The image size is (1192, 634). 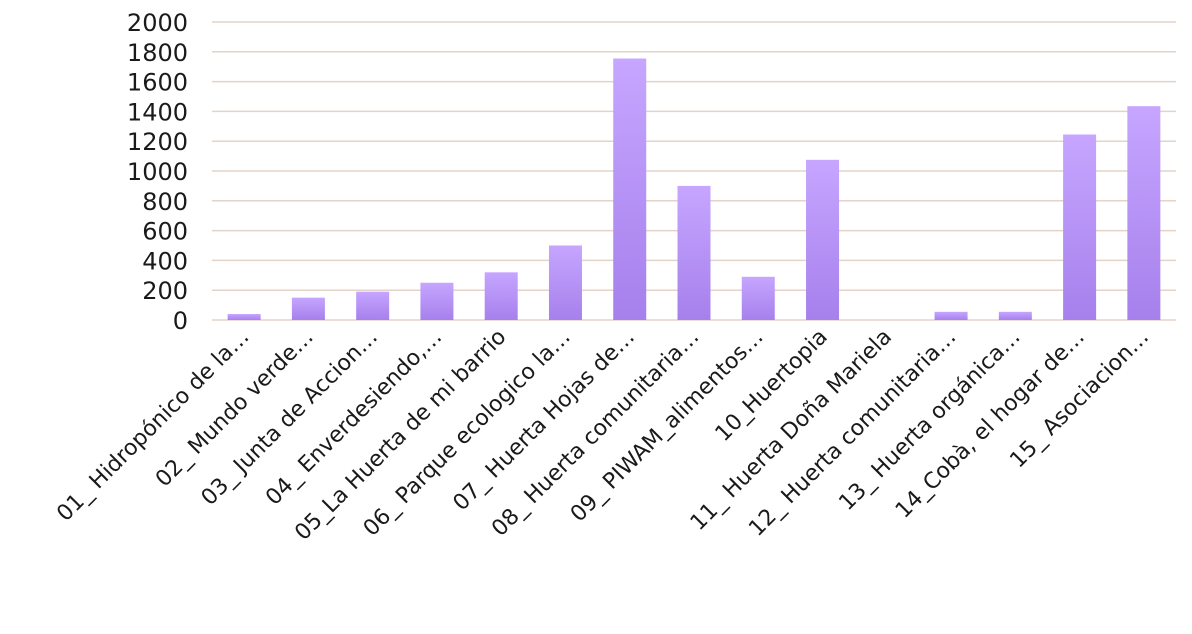 I want to click on y-tick-label: 1200, so click(x=157, y=142).